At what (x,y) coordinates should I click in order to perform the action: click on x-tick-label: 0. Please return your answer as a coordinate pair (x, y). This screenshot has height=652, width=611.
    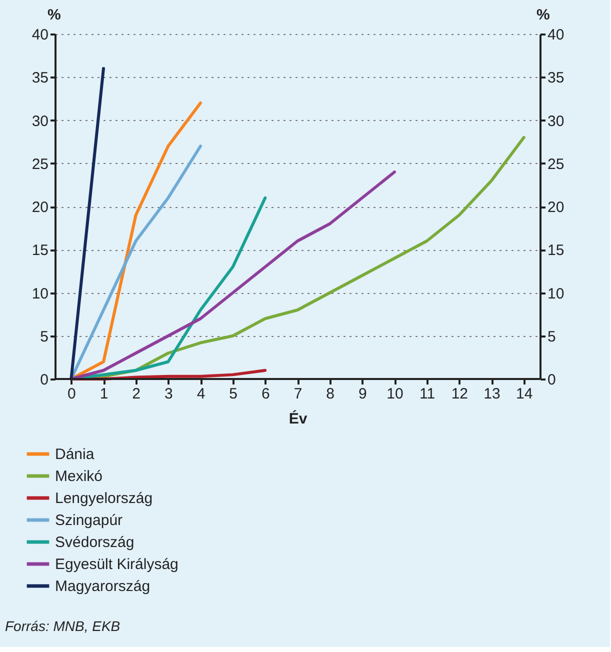
    Looking at the image, I should click on (71, 394).